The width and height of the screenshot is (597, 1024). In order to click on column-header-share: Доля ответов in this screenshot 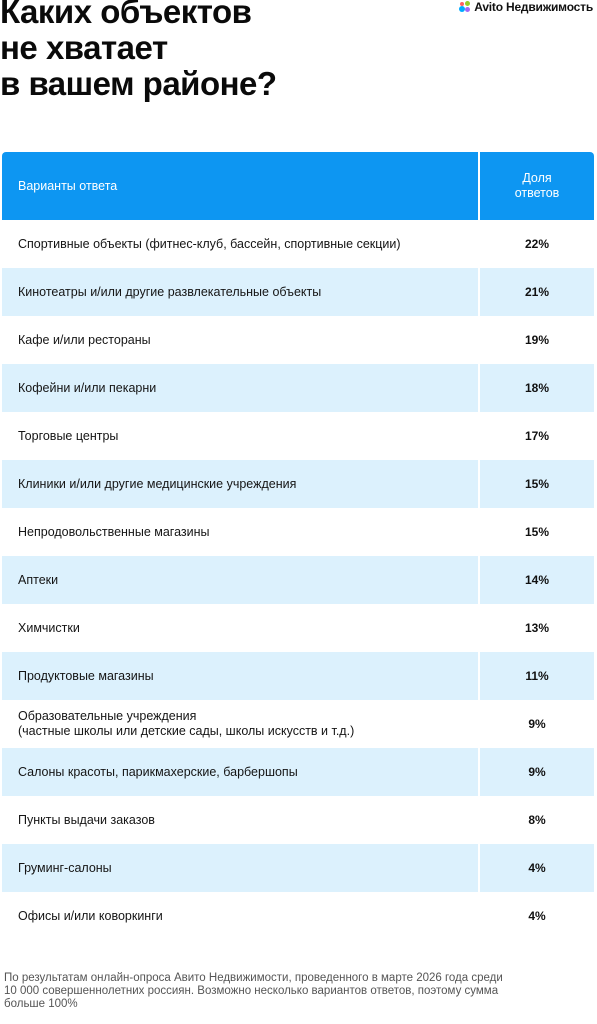, I will do `click(537, 186)`.